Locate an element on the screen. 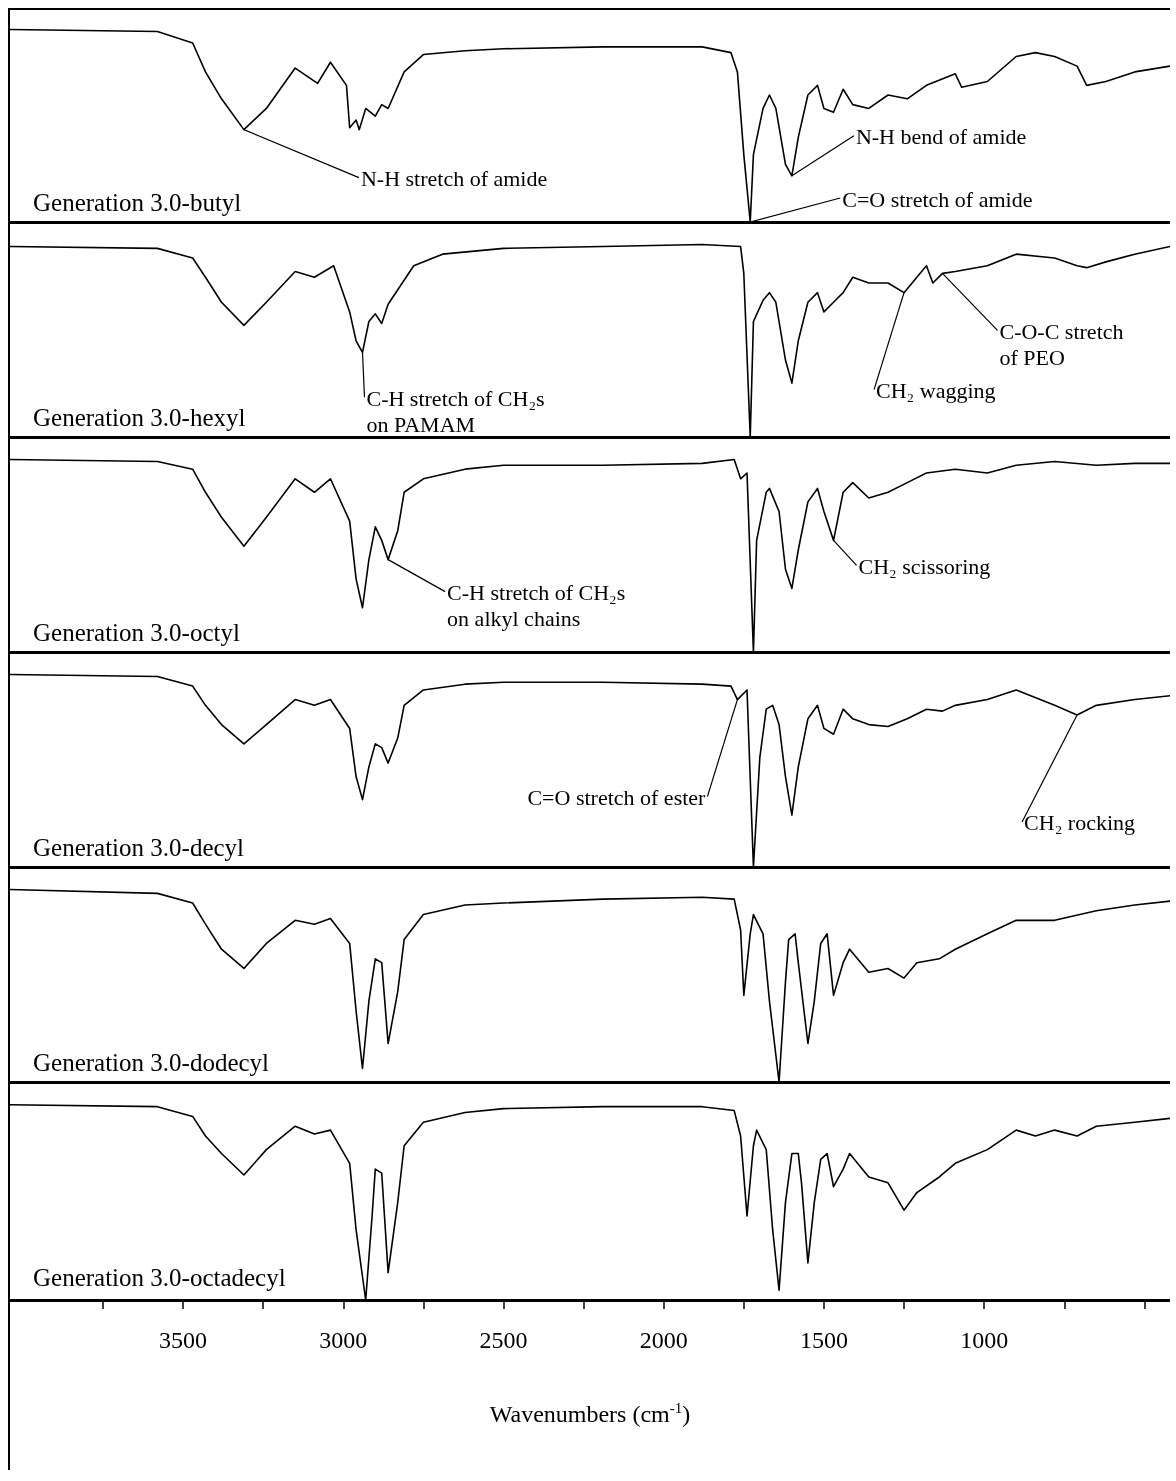 Image resolution: width=1176 pixels, height=1481 pixels. annotation: CH₂ scissoring is located at coordinates (924, 566).